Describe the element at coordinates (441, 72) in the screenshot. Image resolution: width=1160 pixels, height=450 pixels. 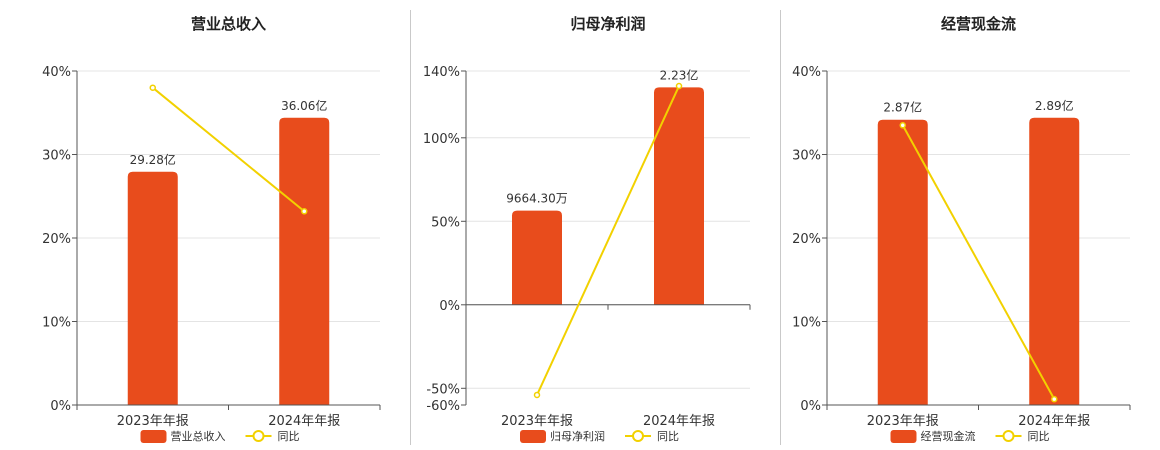
I see `y-tick-label: 140%` at that location.